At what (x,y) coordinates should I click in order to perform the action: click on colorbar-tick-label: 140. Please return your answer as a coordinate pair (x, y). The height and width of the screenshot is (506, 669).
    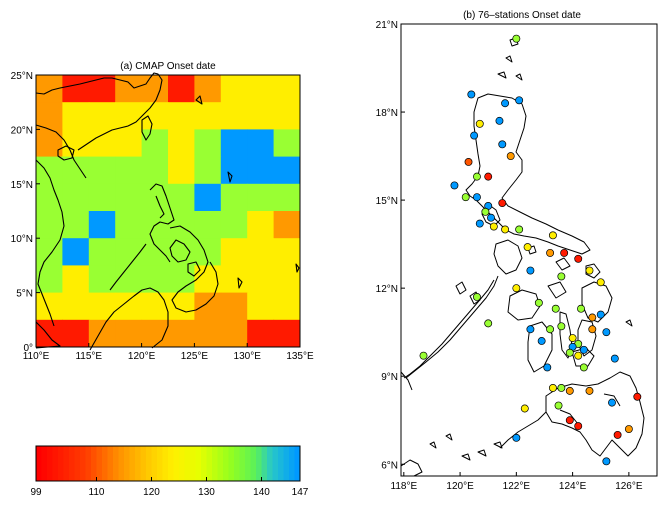
    Looking at the image, I should click on (261, 492).